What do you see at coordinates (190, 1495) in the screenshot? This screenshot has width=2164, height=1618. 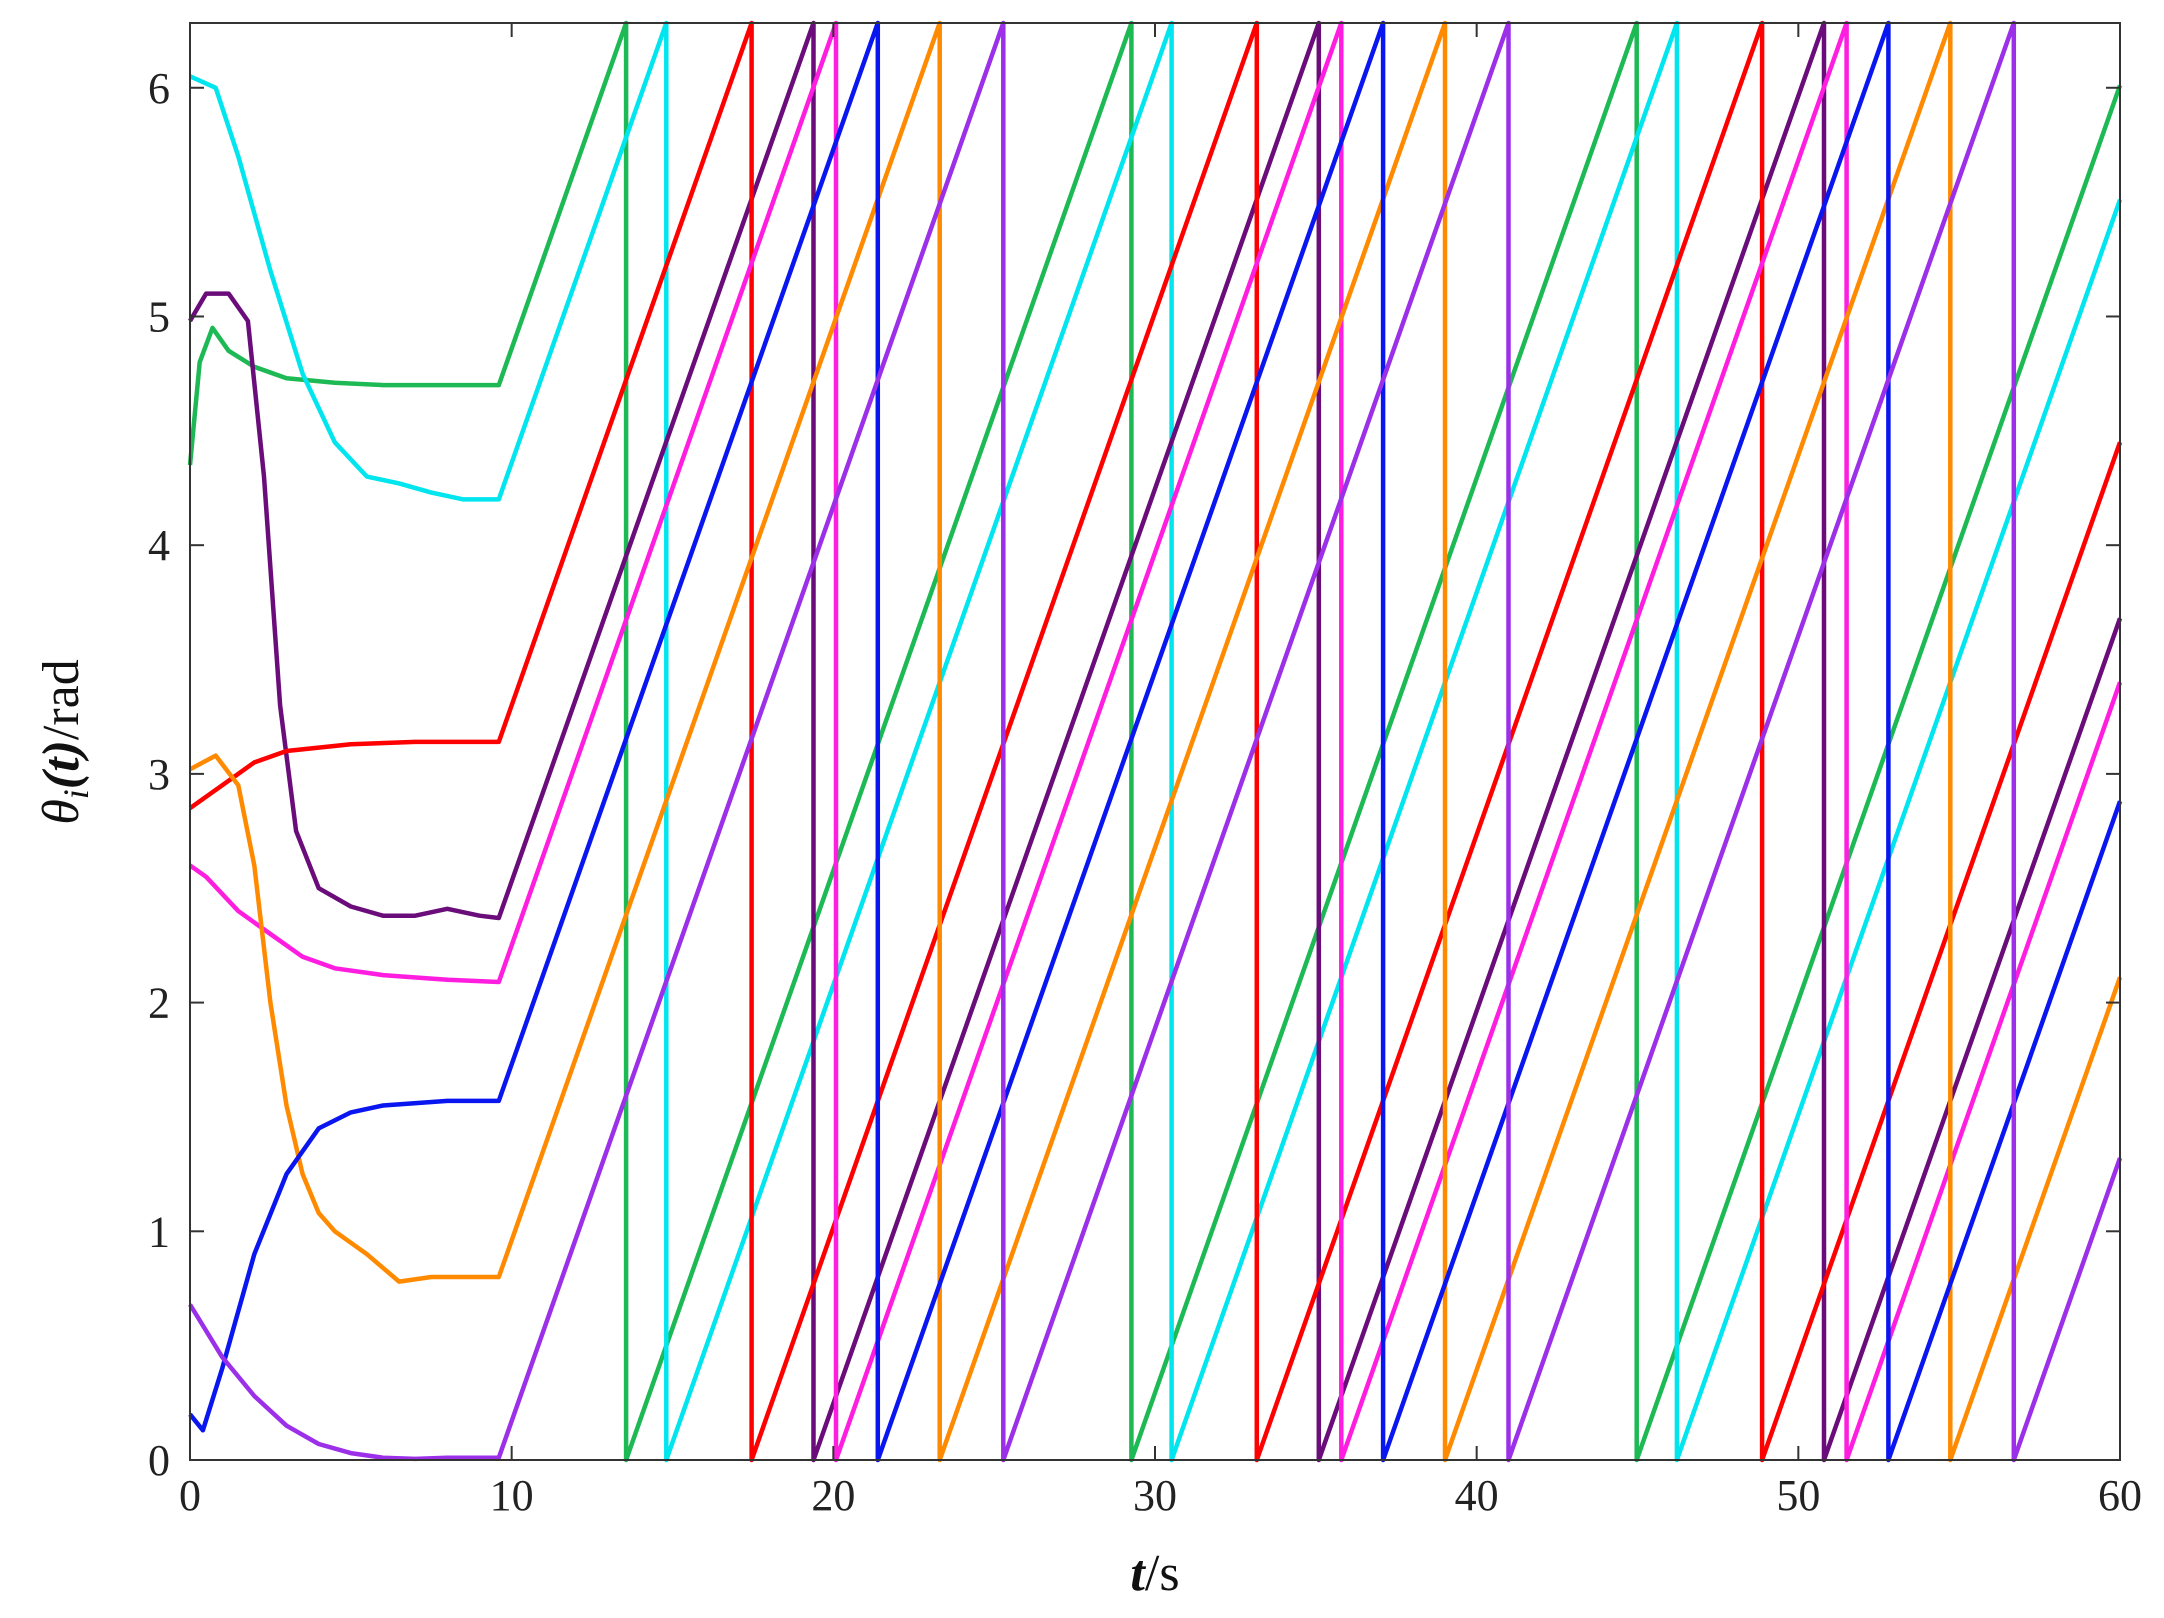 I see `x-tick-label: 0` at bounding box center [190, 1495].